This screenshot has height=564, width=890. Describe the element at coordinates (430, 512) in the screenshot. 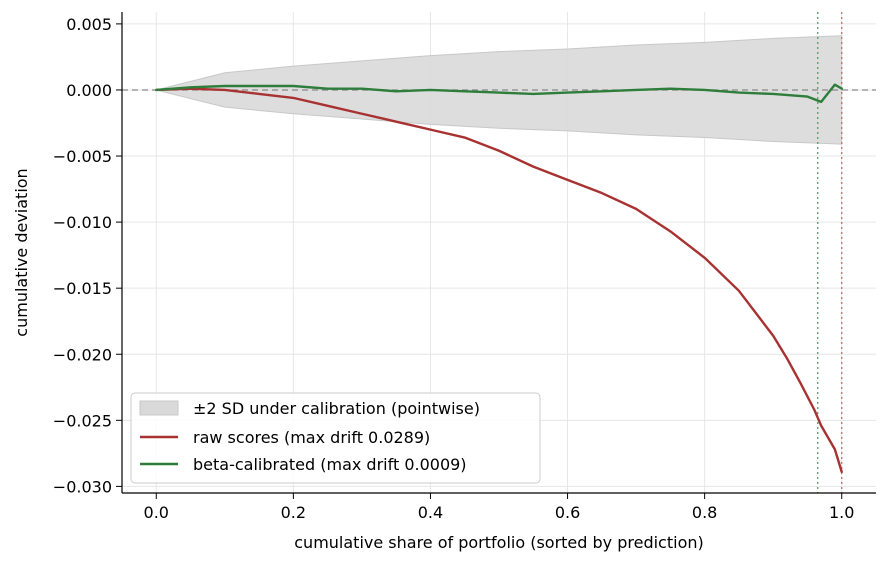

I see `x-tick-label-2: 0.4` at that location.